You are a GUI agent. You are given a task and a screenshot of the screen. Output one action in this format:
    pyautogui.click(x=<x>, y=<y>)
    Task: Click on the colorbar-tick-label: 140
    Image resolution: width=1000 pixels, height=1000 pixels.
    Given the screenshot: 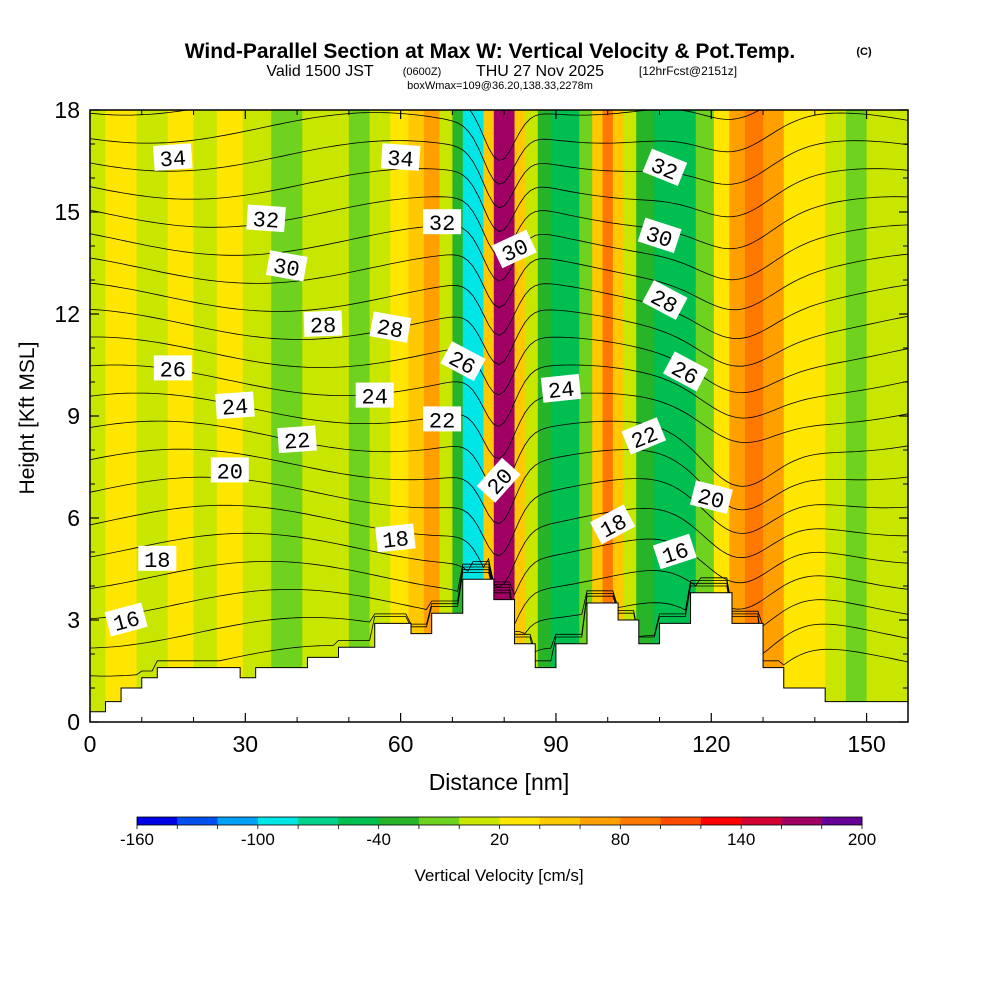 What is the action you would take?
    pyautogui.click(x=741, y=839)
    